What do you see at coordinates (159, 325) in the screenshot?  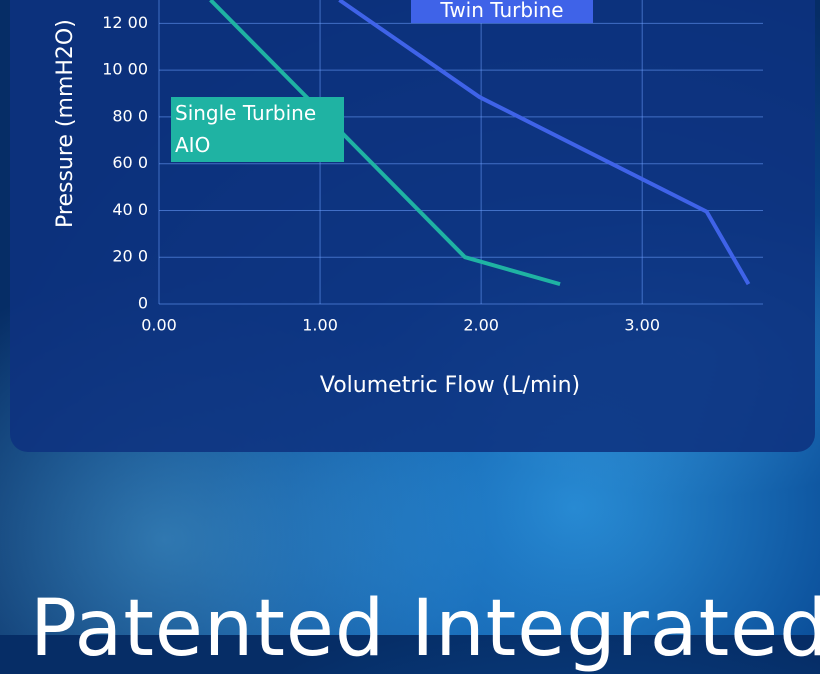 I see `x-tick-label: 0.00` at bounding box center [159, 325].